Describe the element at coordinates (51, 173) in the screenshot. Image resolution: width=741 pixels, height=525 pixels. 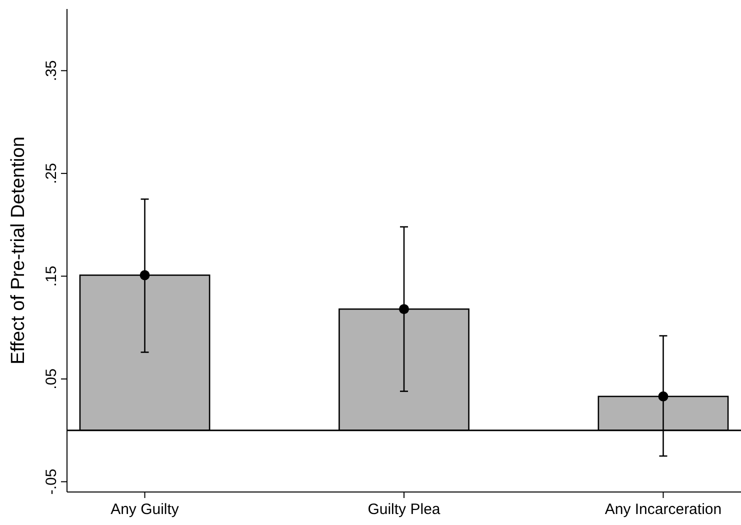
I see `y-tick-label: .25` at that location.